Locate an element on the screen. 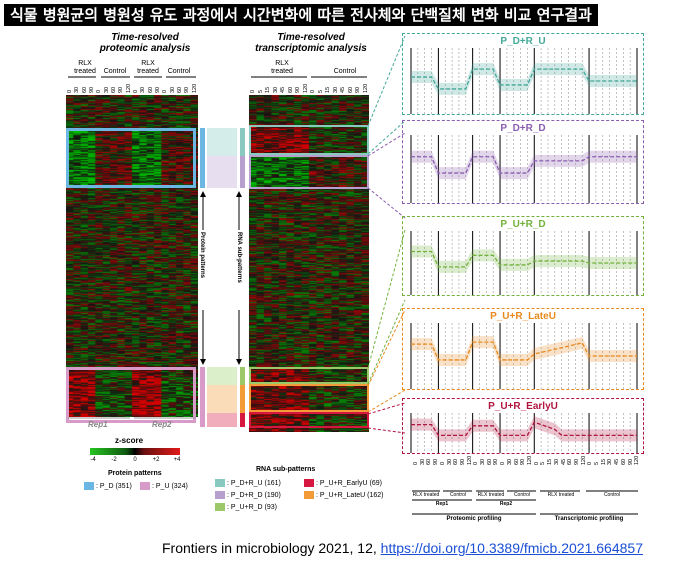  proteomic-heatmap is located at coordinates (132, 256).